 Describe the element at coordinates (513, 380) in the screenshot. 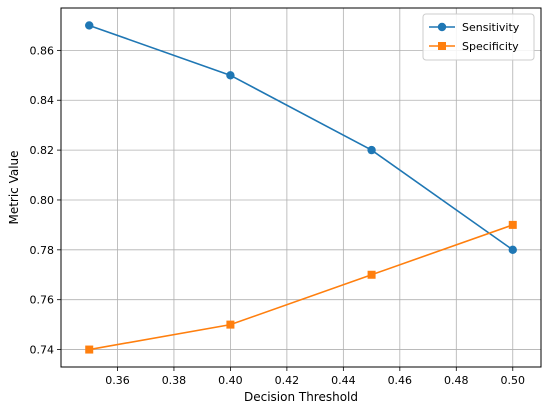

I see `x-tick-label: 0.50` at that location.